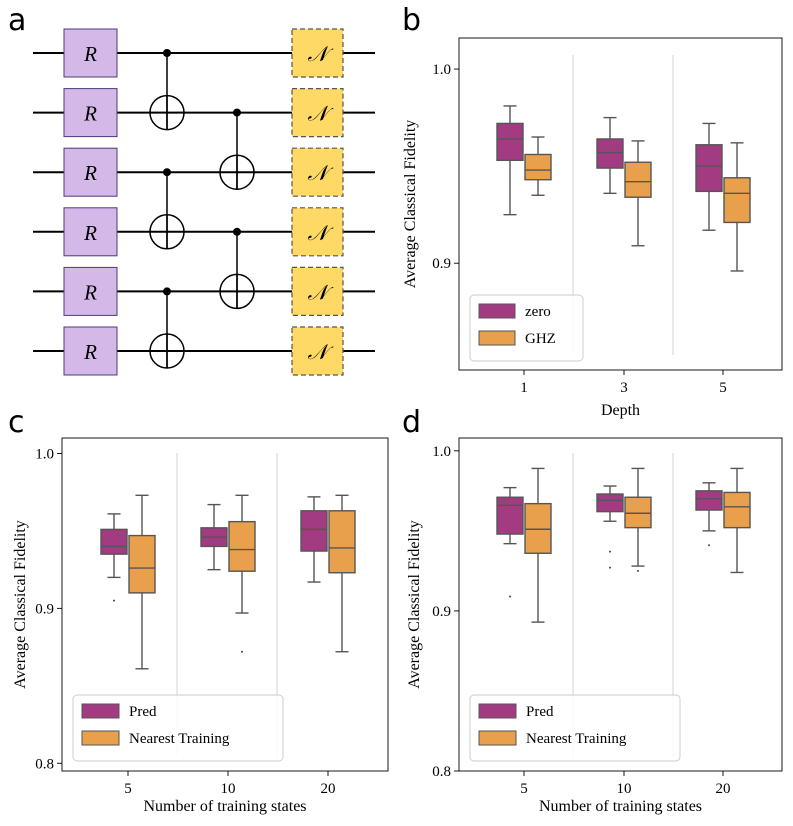 The width and height of the screenshot is (793, 826). I want to click on x-tick-label: 20, so click(328, 789).